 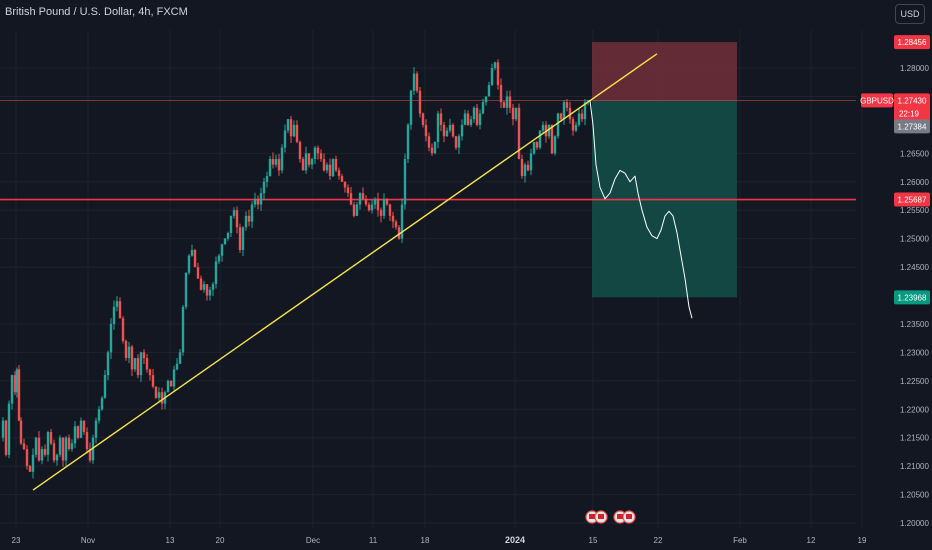 I want to click on x-tick-label: 22, so click(x=658, y=540).